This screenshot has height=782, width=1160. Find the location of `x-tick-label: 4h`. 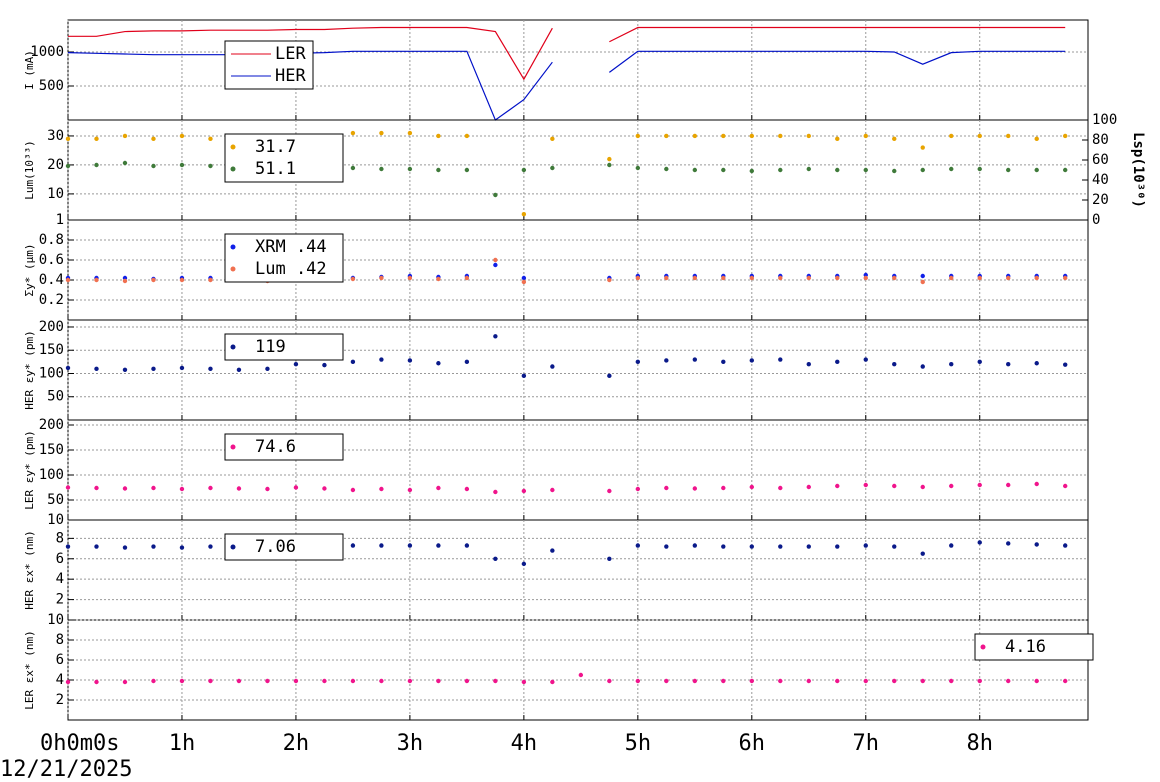

x-tick-label: 4h is located at coordinates (524, 743).